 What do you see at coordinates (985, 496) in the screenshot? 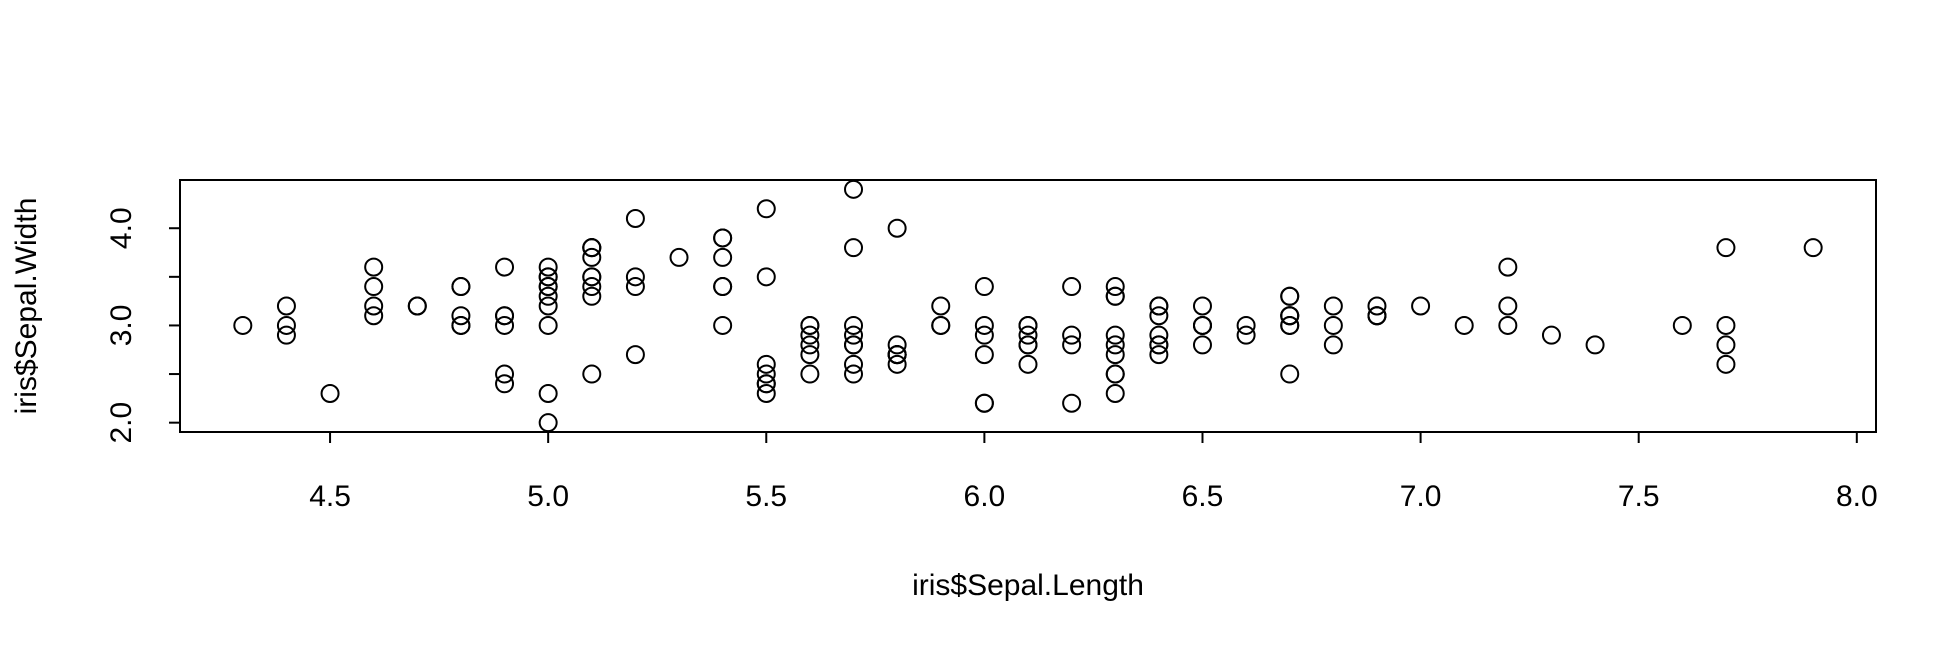
I see `x-tick-label: 6.0` at bounding box center [985, 496].